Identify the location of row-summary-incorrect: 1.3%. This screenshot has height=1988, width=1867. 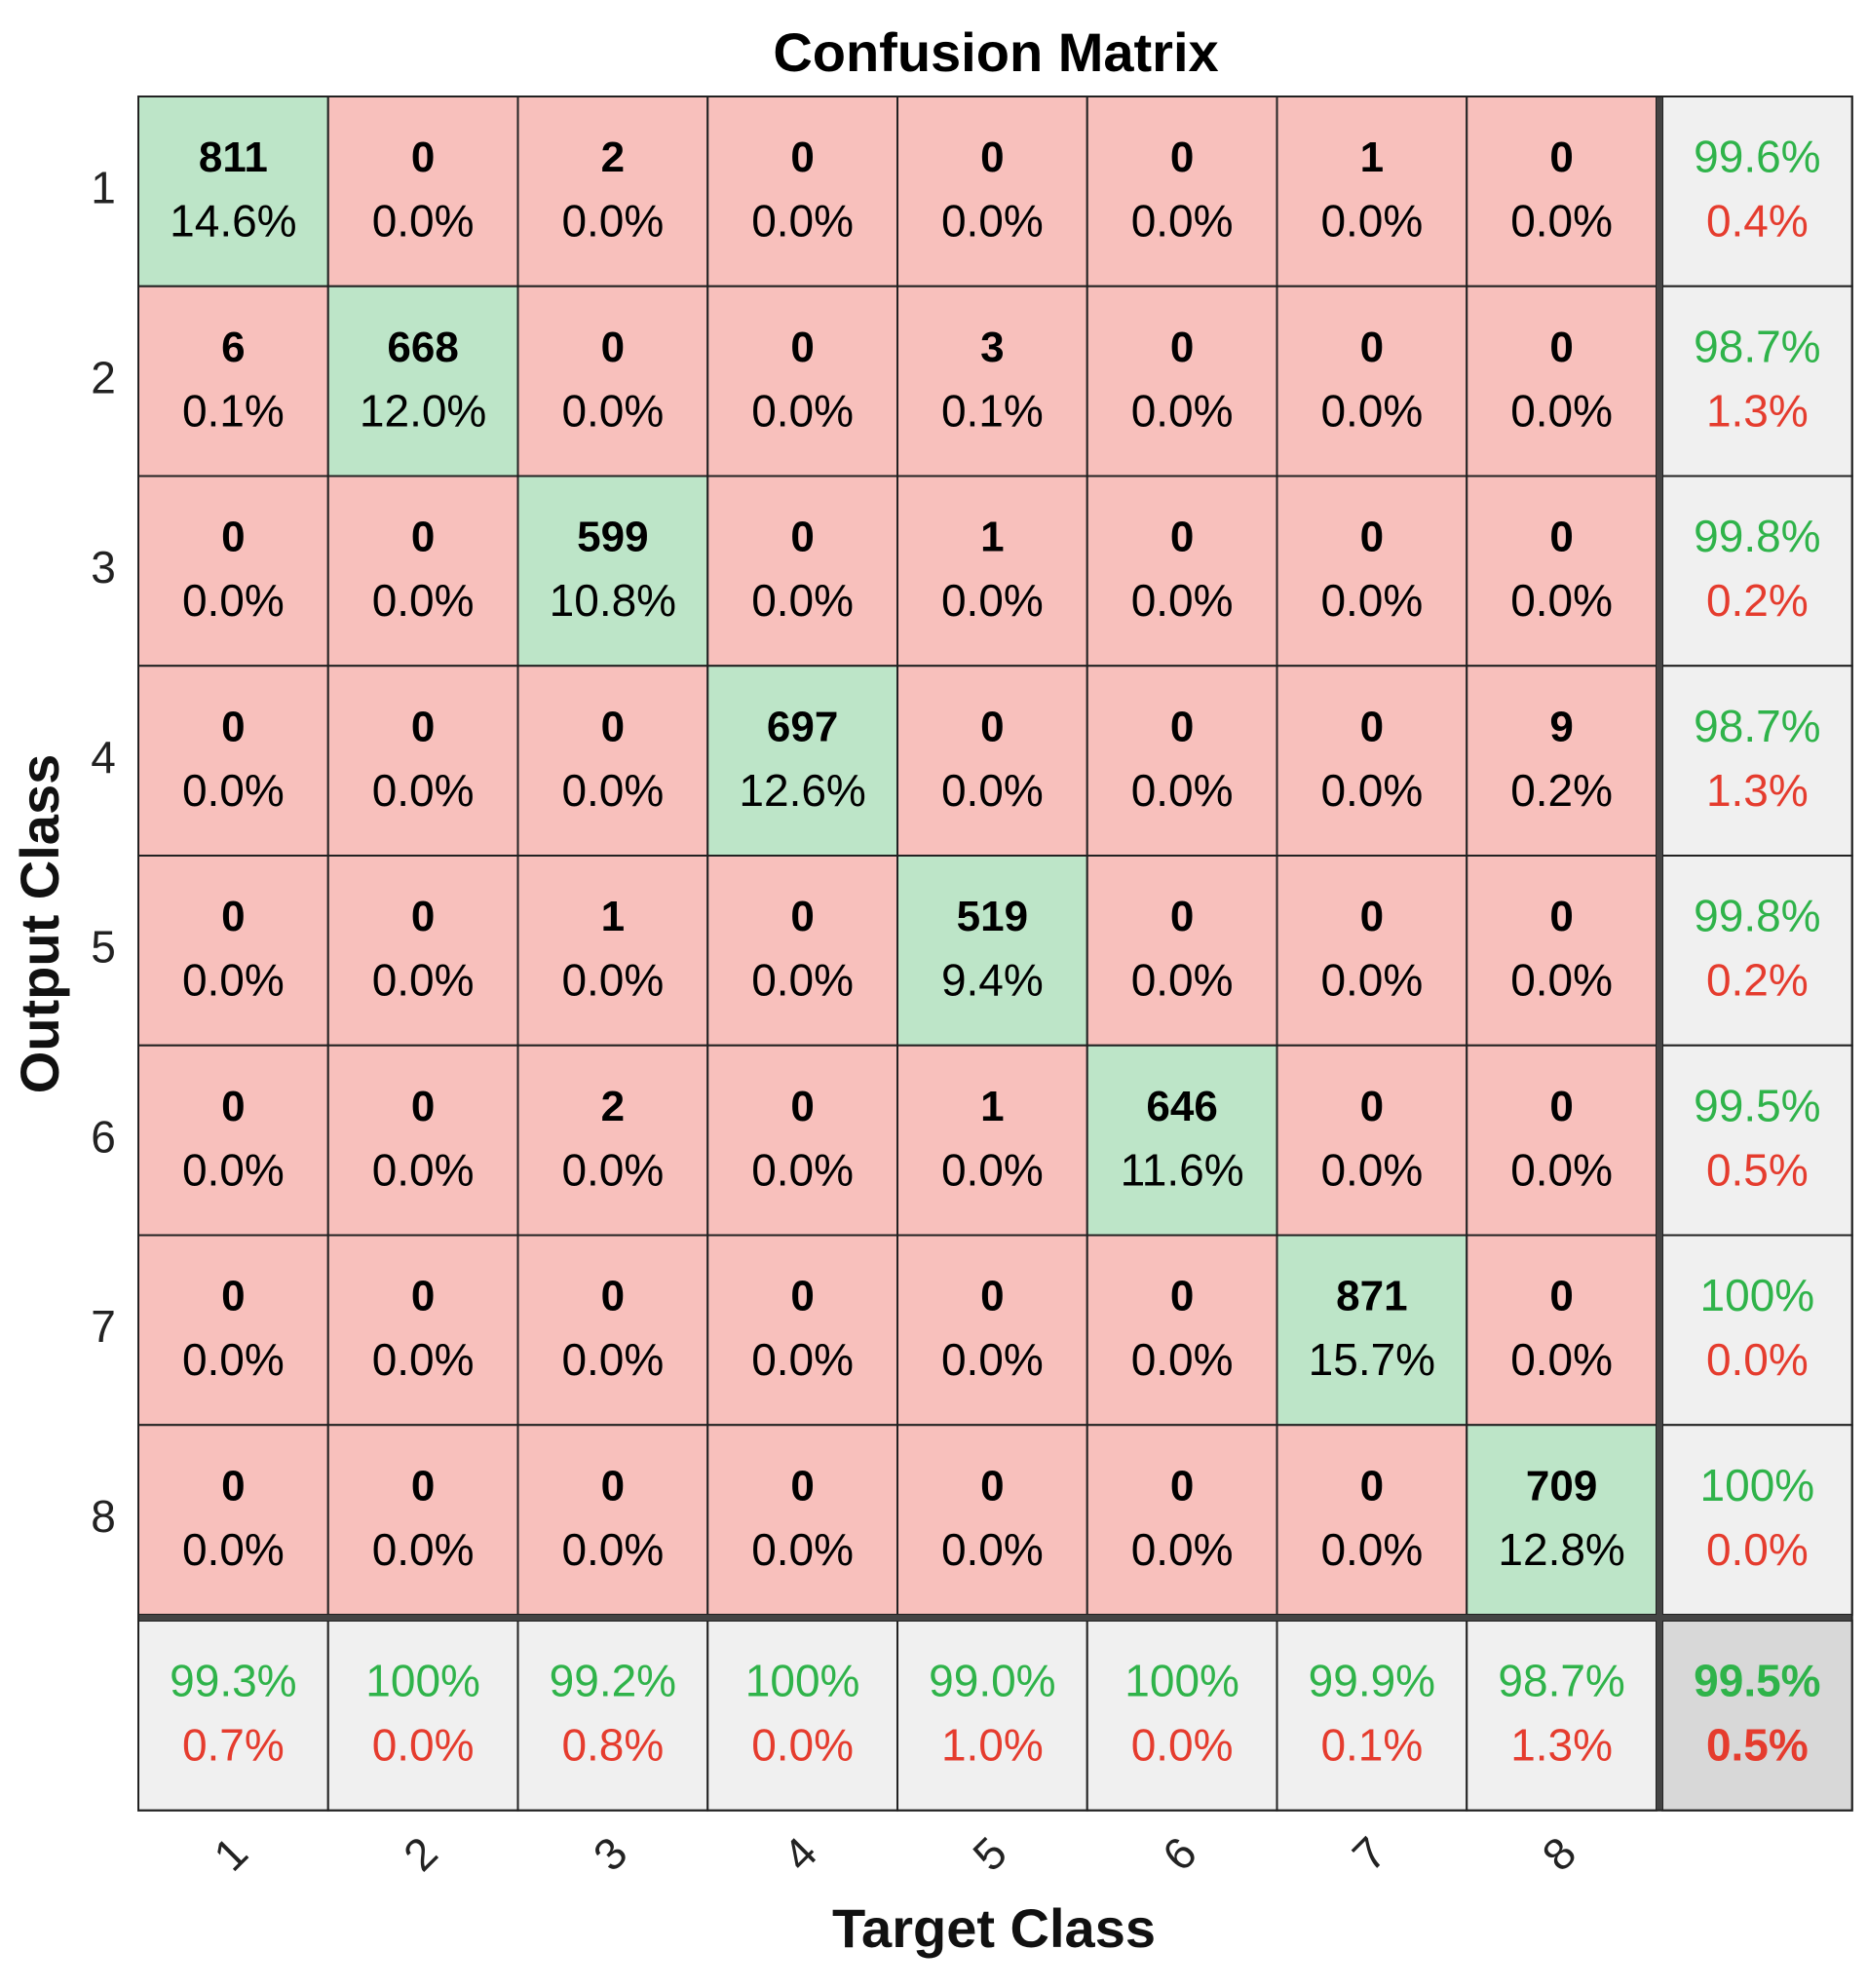
(1757, 411).